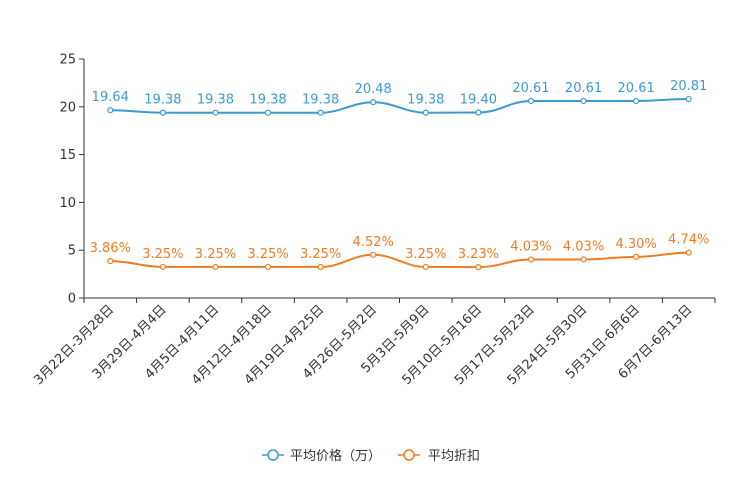  I want to click on y-tick-label: 15, so click(67, 155).